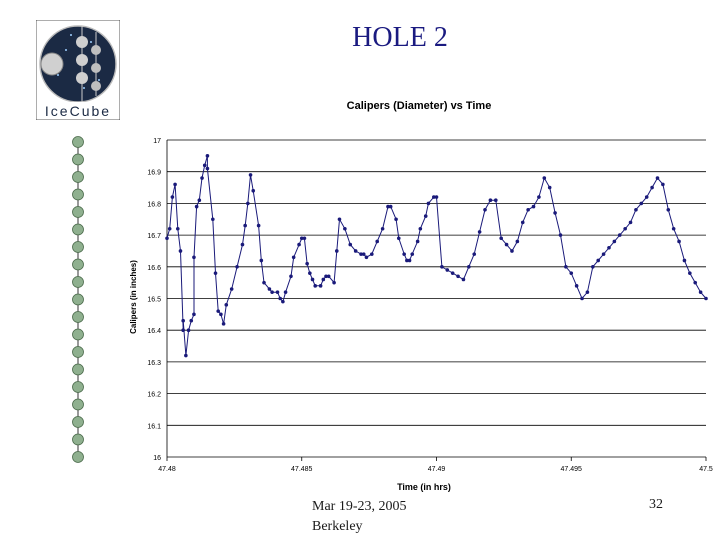  I want to click on y-tick-label: 16.5, so click(154, 300).